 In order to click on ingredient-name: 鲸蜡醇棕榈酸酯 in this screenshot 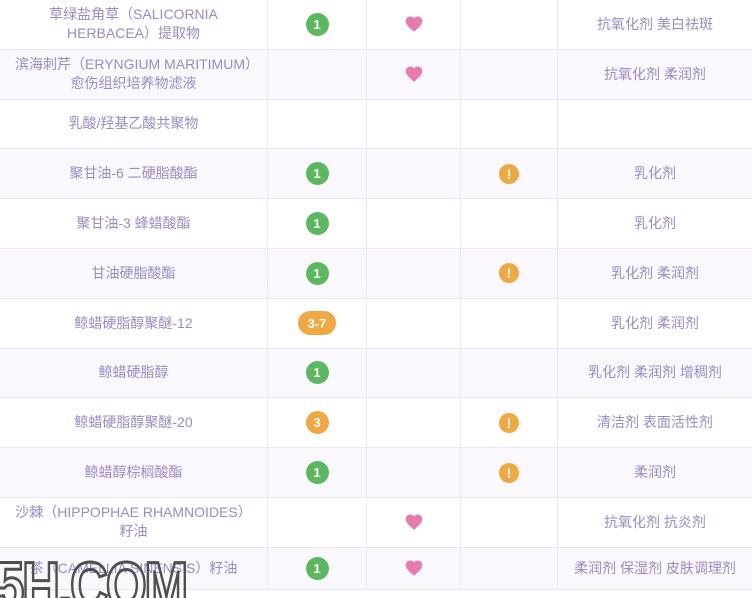, I will do `click(134, 472)`.